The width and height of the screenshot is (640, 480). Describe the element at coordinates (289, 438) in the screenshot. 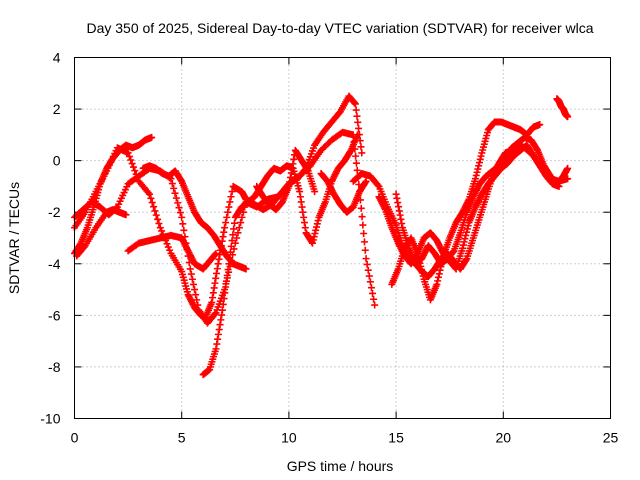

I see `x-tick-label: 10` at that location.